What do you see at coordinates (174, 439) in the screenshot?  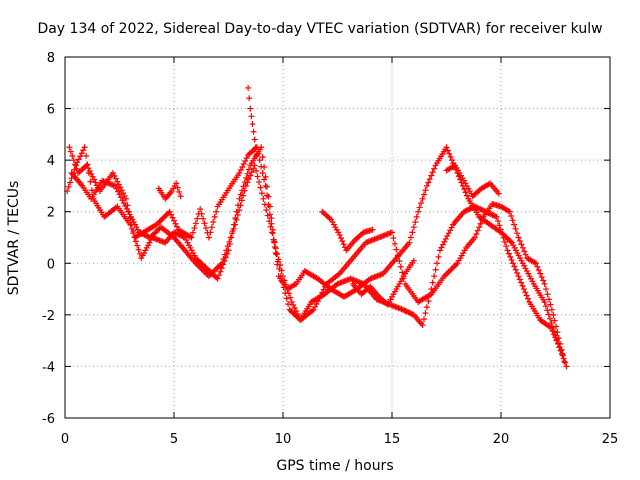 I see `x-tick-label: 5` at bounding box center [174, 439].